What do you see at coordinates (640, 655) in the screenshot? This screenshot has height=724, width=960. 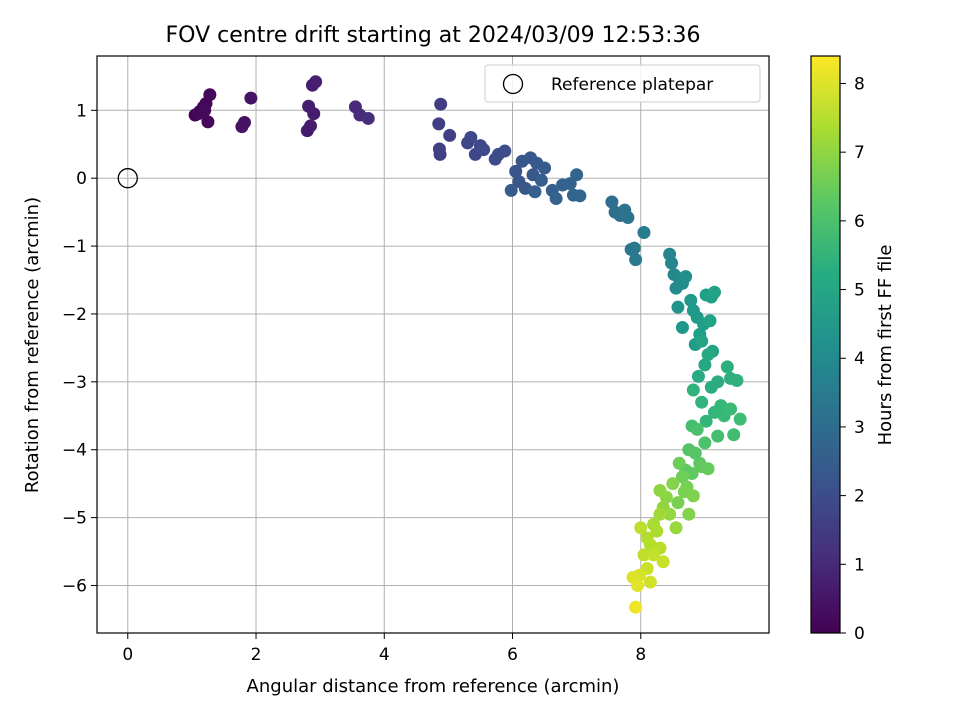 I see `x-tick-label: 8` at bounding box center [640, 655].